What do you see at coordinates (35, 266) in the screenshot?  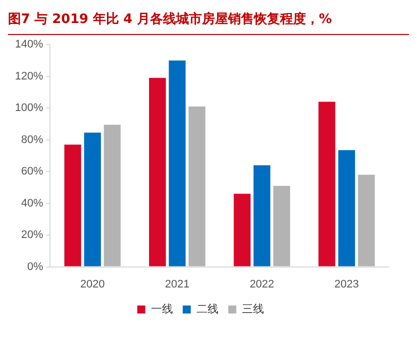 I see `y-tick-label: 0%` at bounding box center [35, 266].